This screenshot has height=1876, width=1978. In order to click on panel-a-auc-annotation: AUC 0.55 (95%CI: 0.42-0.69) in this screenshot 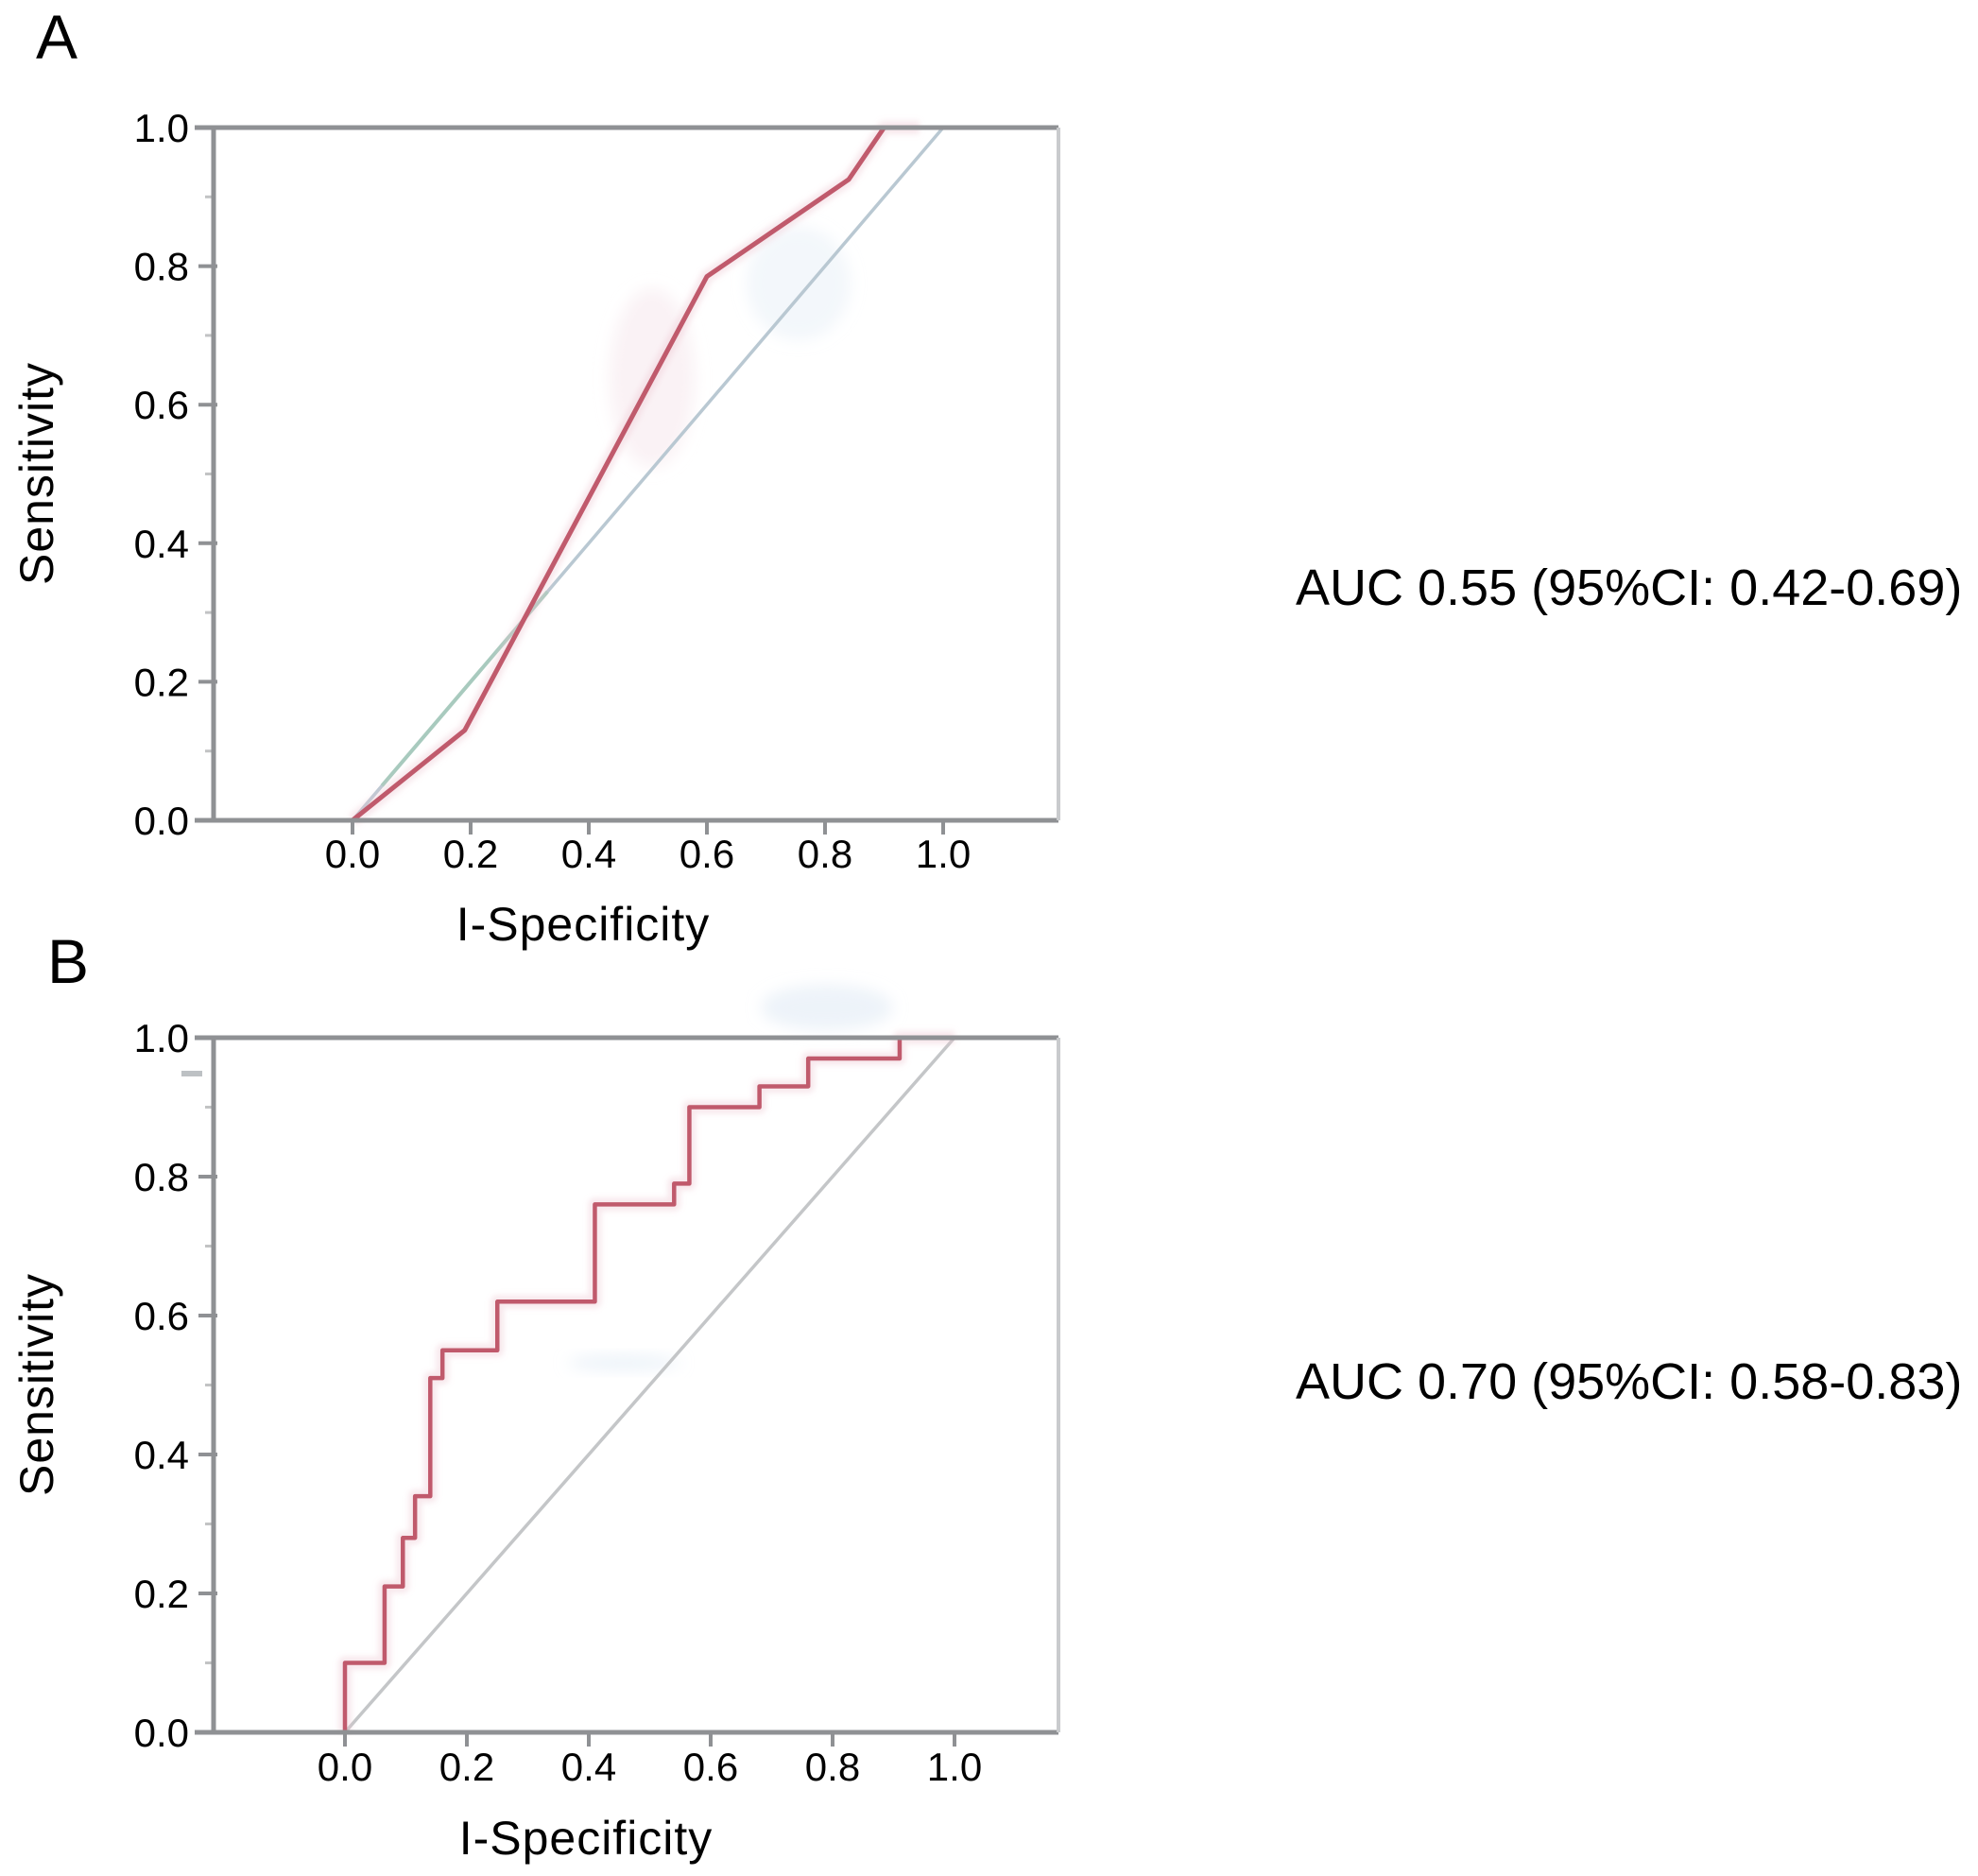, I will do `click(1629, 587)`.